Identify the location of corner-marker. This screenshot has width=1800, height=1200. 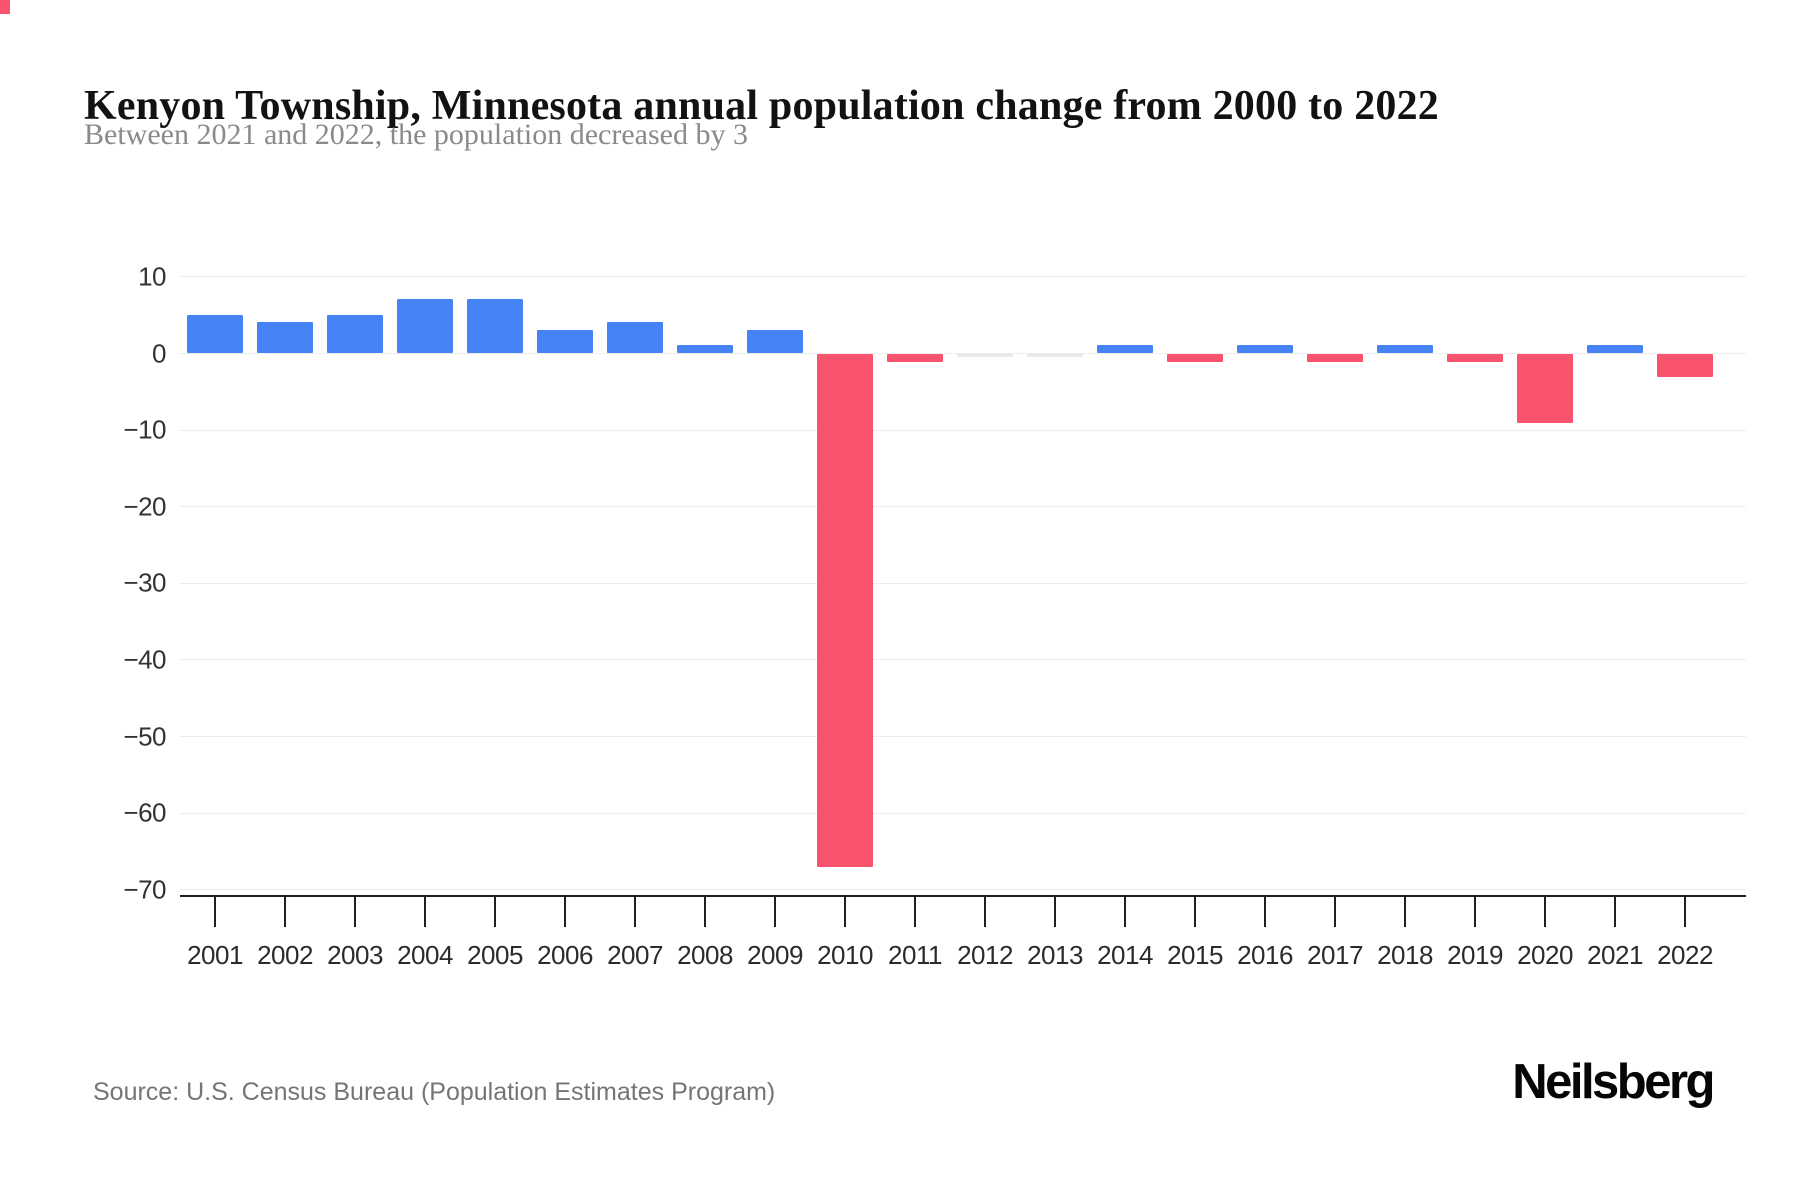
(5, 7).